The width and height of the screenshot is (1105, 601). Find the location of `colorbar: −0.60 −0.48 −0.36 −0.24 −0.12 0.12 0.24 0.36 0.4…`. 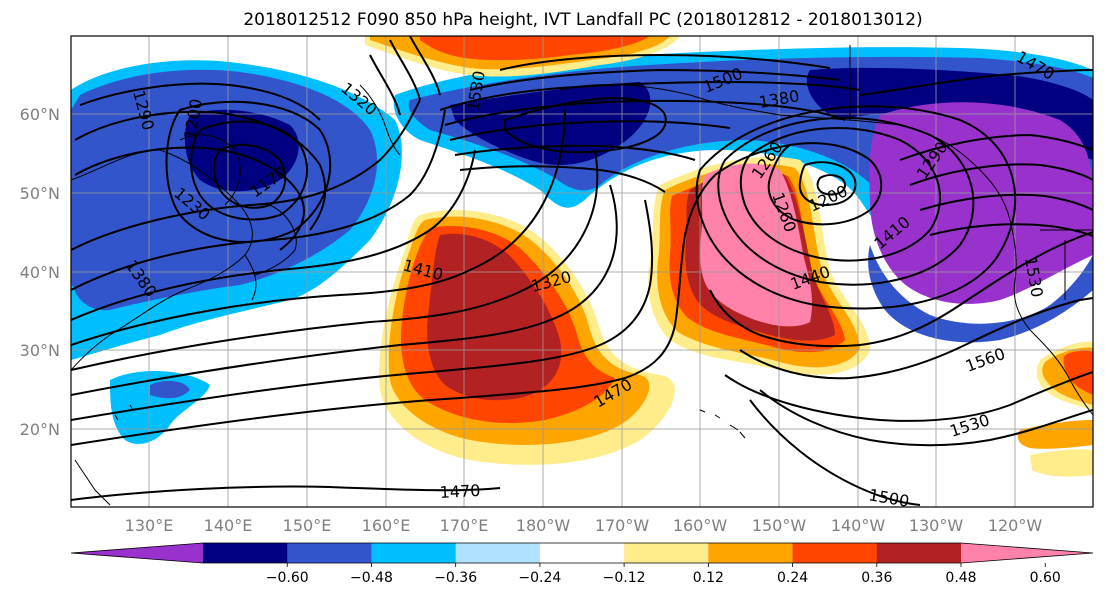

colorbar: −0.60 −0.48 −0.36 −0.24 −0.12 0.12 0.24 0.36 0.4… is located at coordinates (582, 564).